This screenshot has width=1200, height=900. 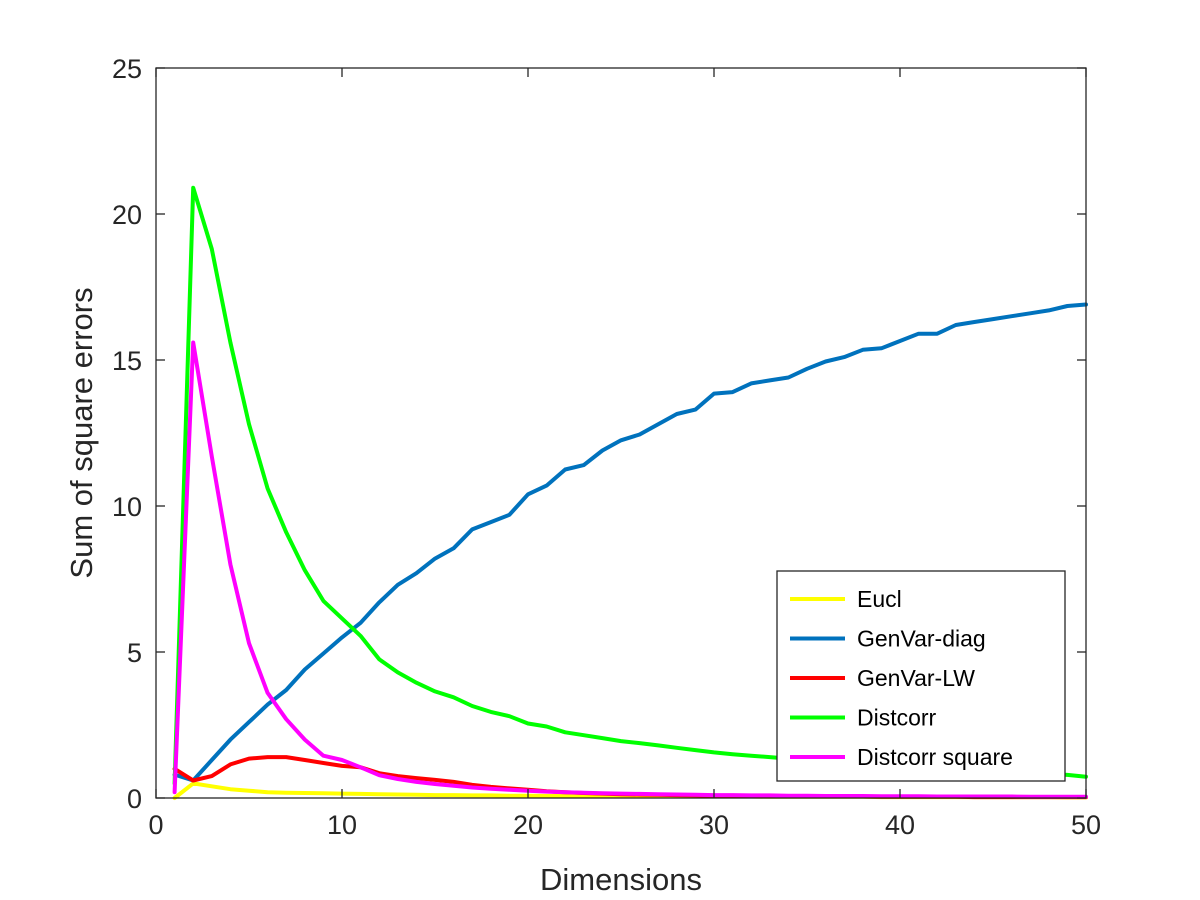 What do you see at coordinates (1086, 825) in the screenshot?
I see `x-tick-label: 50` at bounding box center [1086, 825].